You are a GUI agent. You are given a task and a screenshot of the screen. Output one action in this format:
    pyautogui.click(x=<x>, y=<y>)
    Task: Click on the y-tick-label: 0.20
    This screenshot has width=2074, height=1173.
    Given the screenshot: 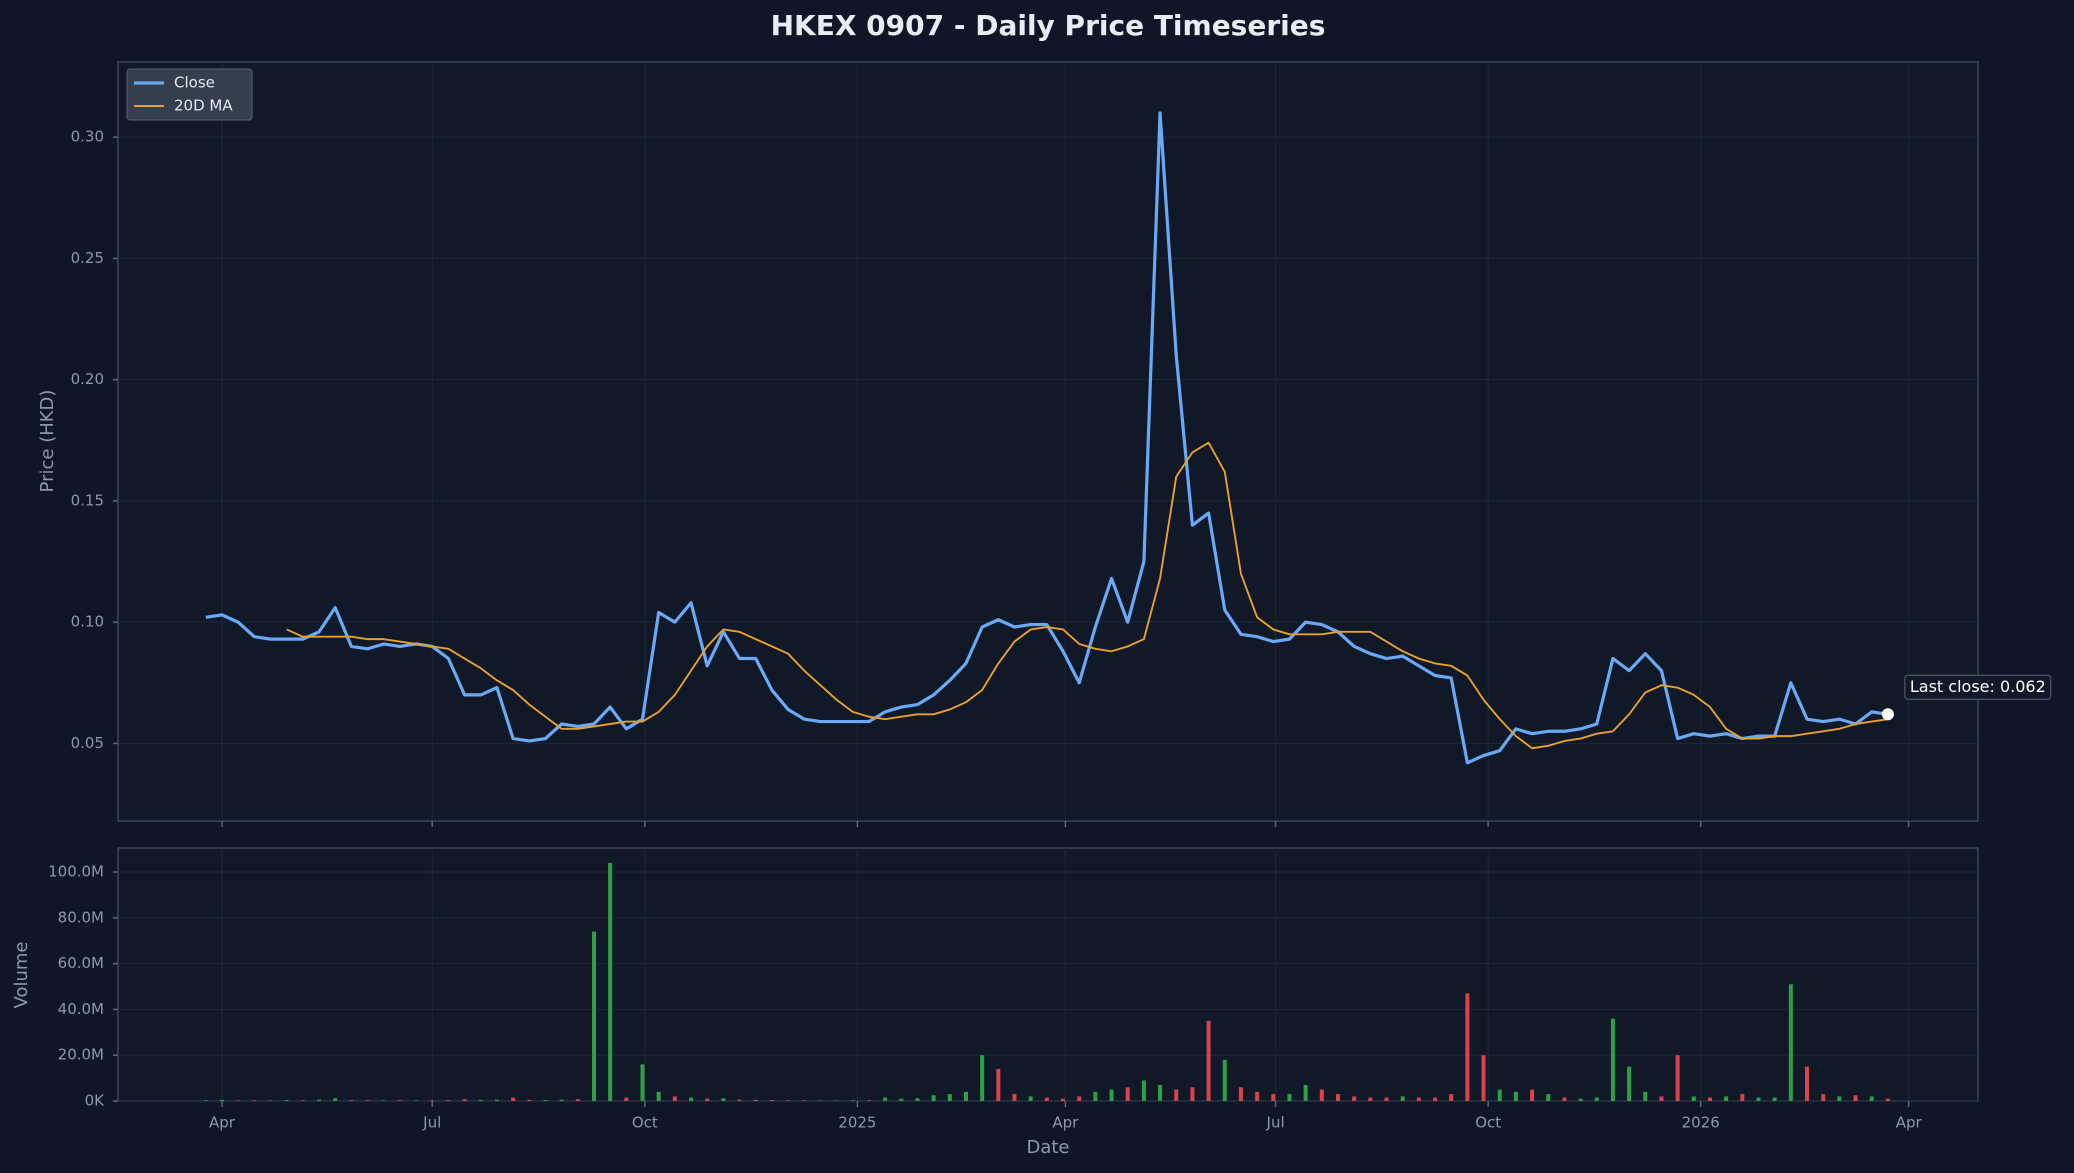 What is the action you would take?
    pyautogui.click(x=87, y=379)
    